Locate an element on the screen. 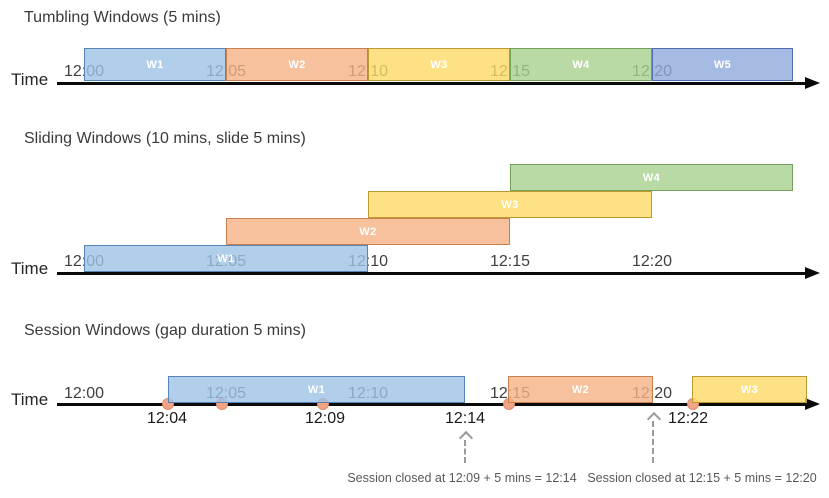  tumbling-window-w4: W4 is located at coordinates (581, 64).